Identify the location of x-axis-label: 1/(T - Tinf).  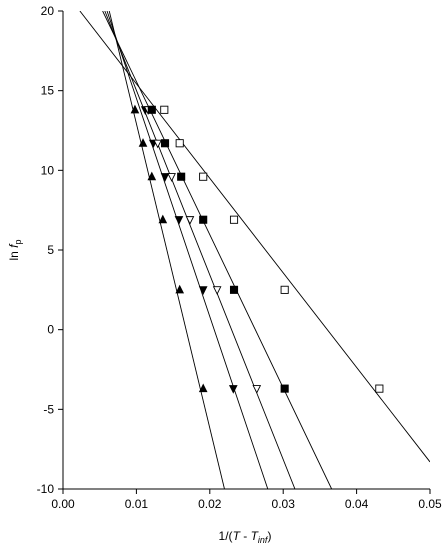
(245, 537).